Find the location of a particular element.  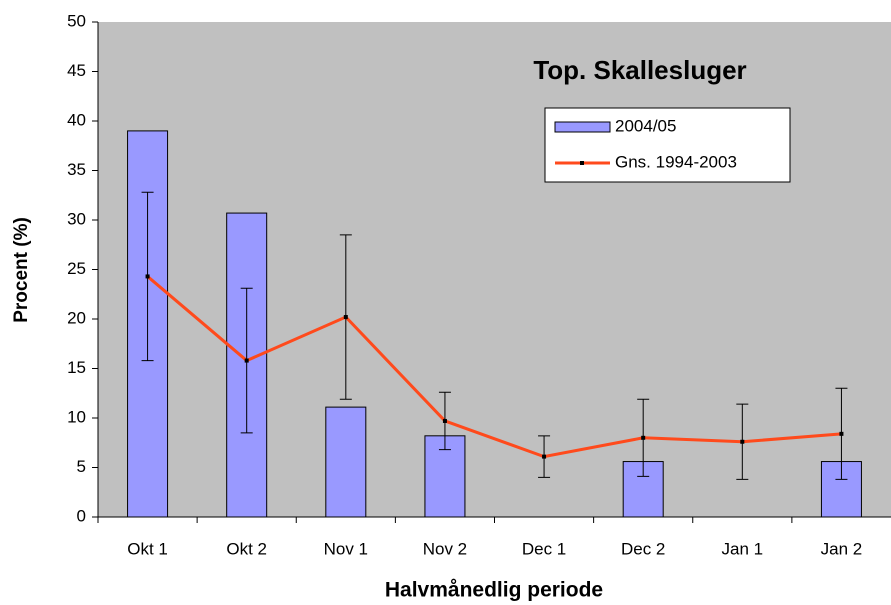

y-tick-label: 35 is located at coordinates (76, 169).